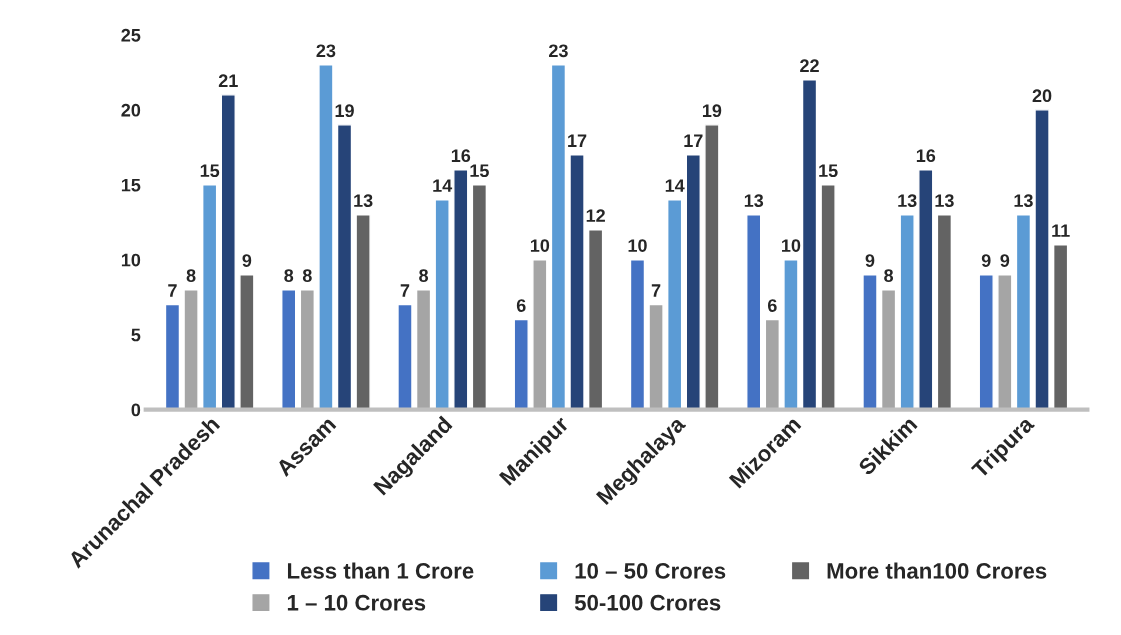 The width and height of the screenshot is (1121, 635). What do you see at coordinates (136, 335) in the screenshot?
I see `y-tick-label: 5` at bounding box center [136, 335].